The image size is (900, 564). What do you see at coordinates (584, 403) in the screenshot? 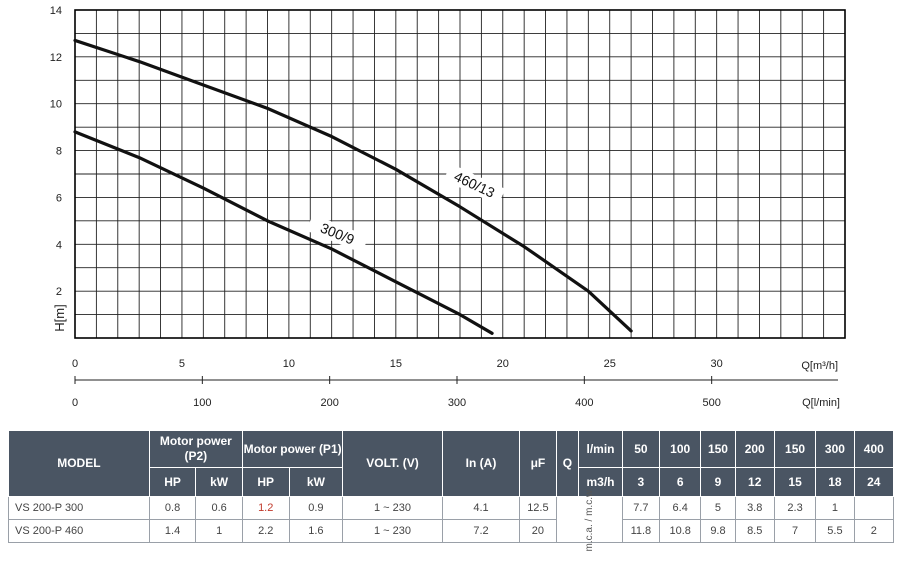
I see `x2-tick-label: 400` at bounding box center [584, 403].